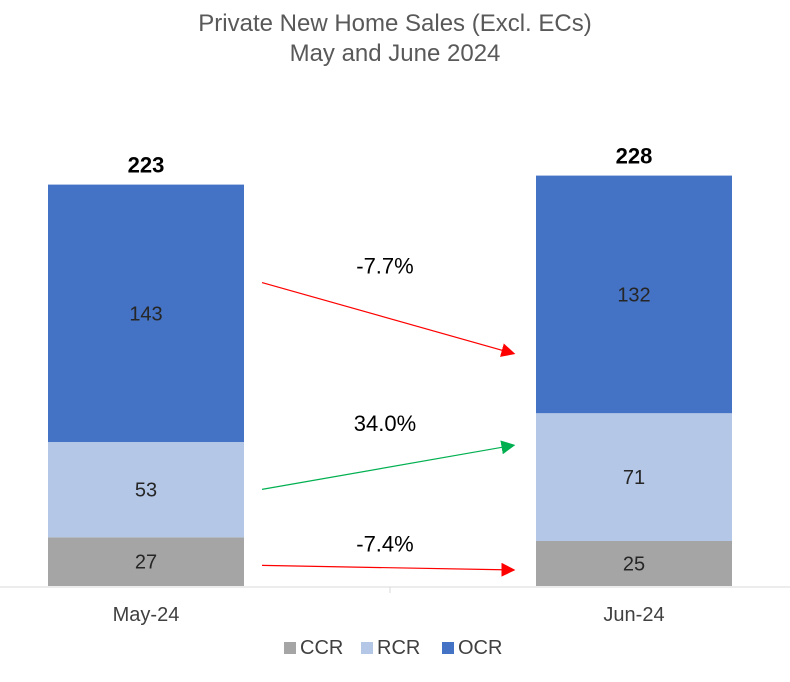 This screenshot has width=790, height=682. I want to click on data-label-rcr-may-24: 53, so click(146, 491).